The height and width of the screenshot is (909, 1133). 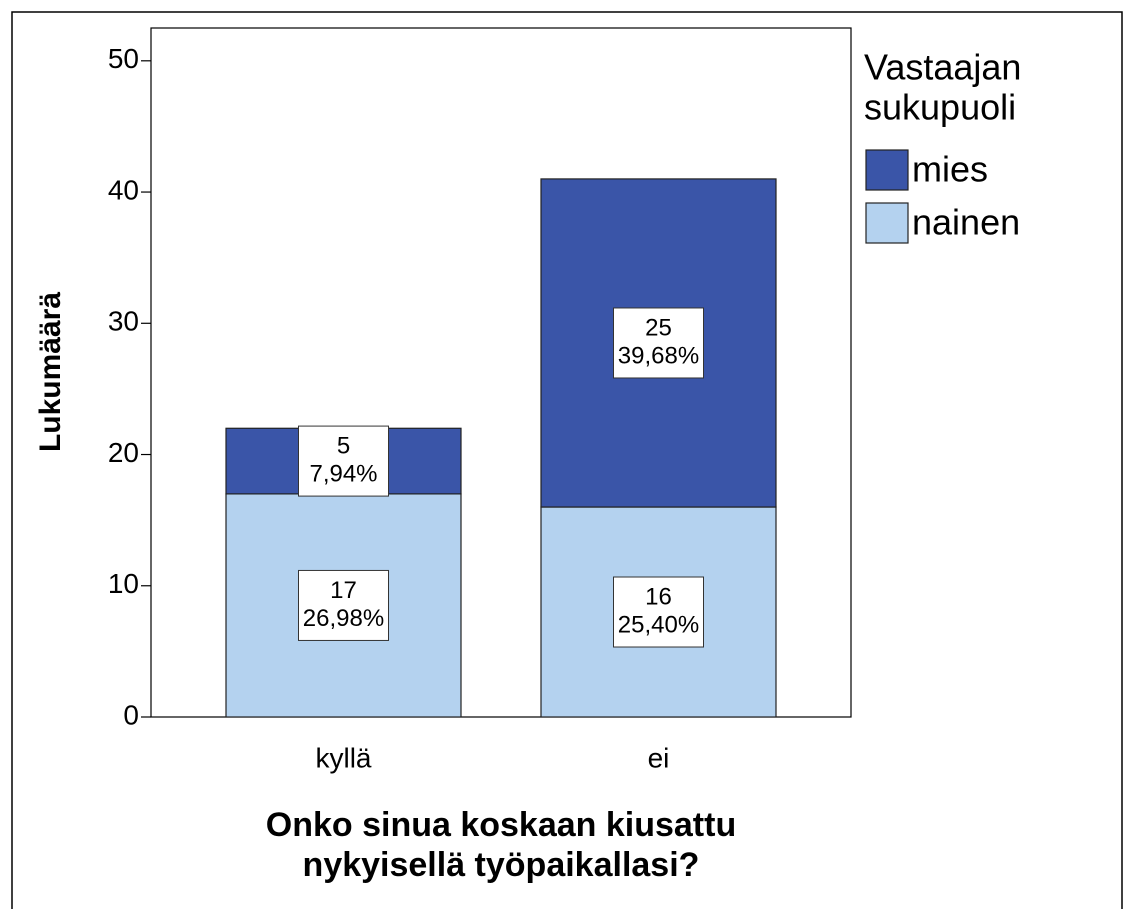 What do you see at coordinates (659, 757) in the screenshot?
I see `x-tick-label: ei` at bounding box center [659, 757].